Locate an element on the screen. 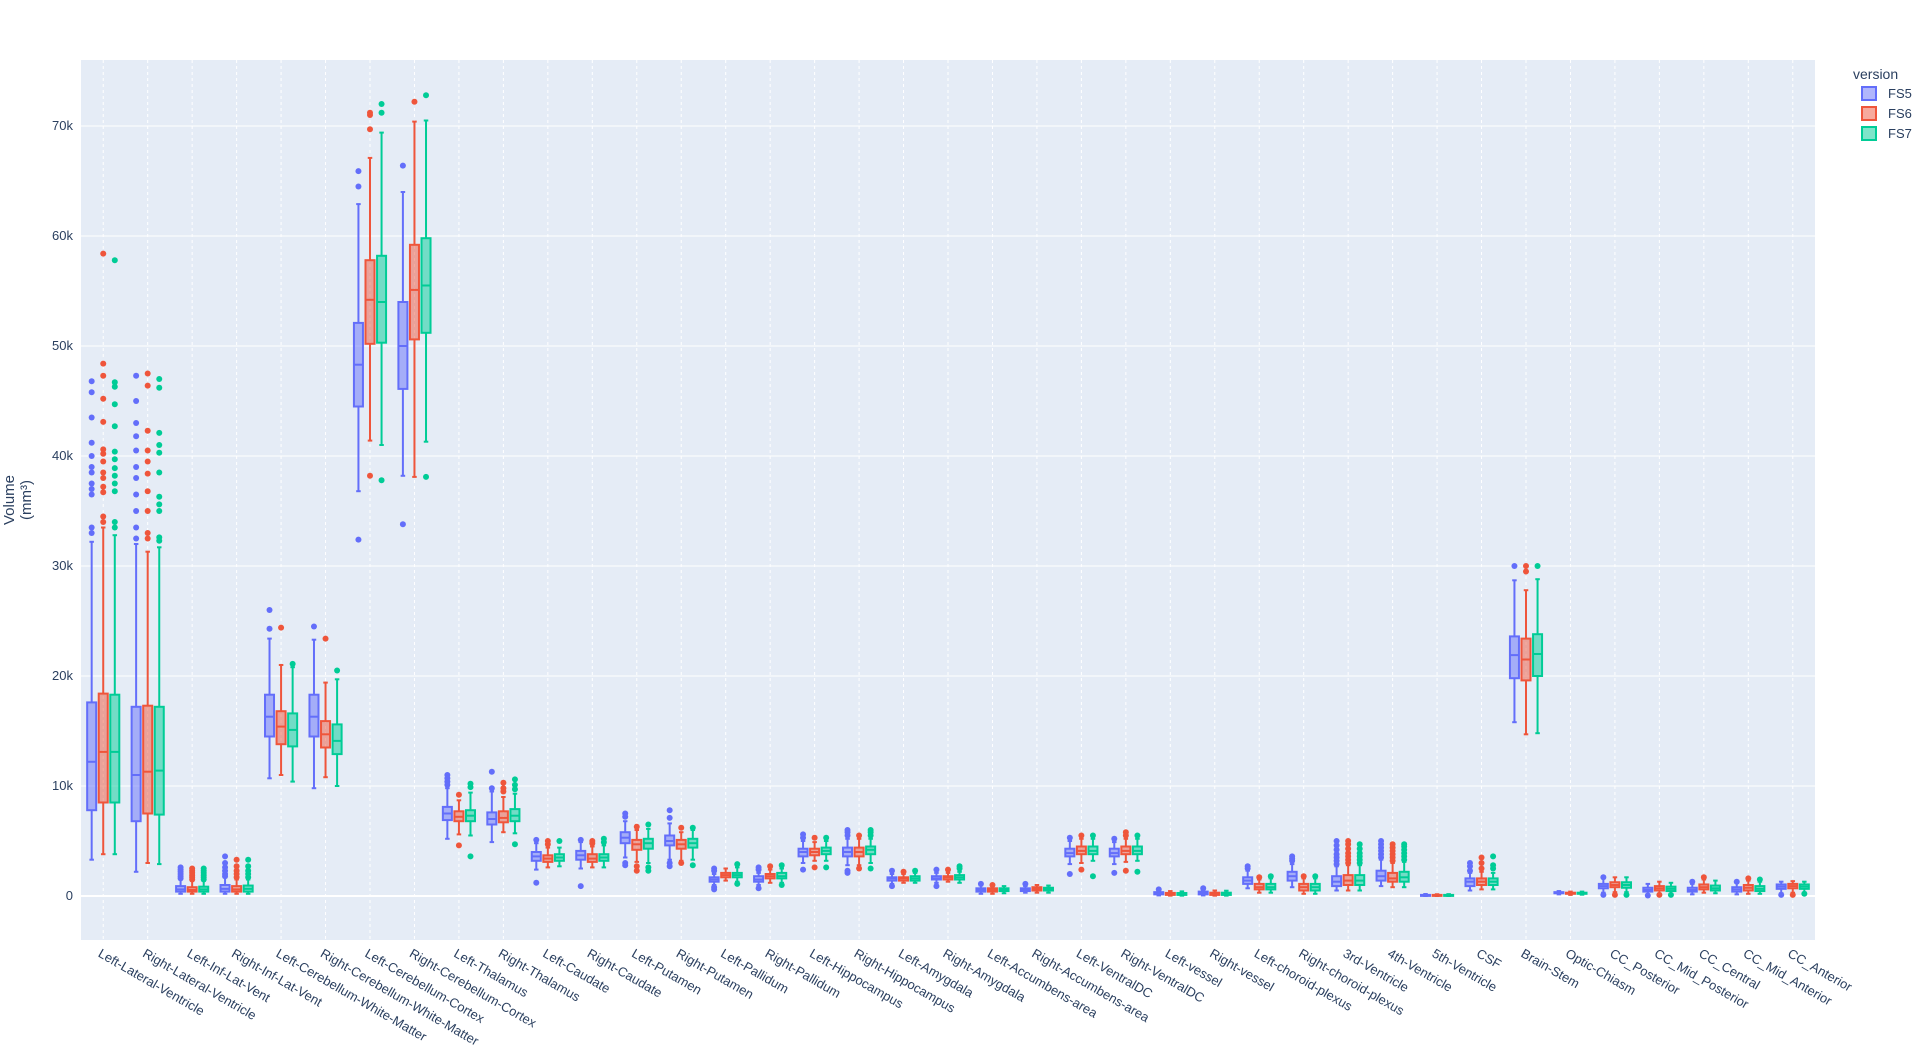 The height and width of the screenshot is (1060, 1920). legend-item-fs7: FS7 is located at coordinates (1886, 133).